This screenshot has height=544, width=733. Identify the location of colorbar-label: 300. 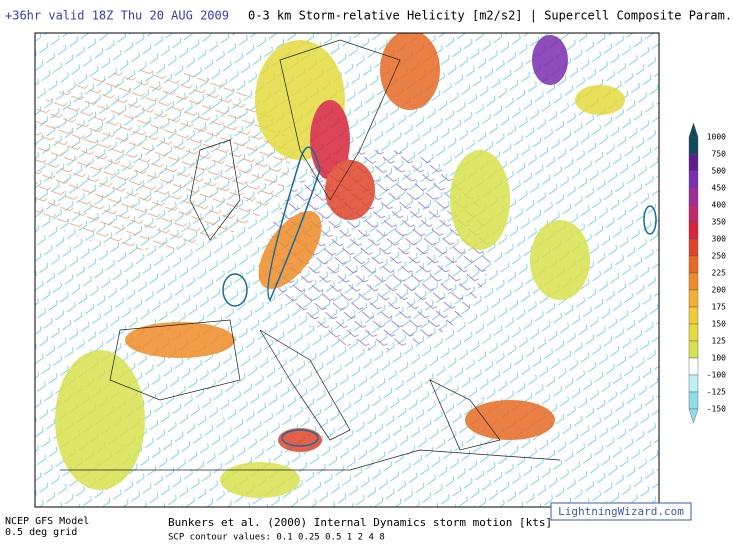
(719, 239).